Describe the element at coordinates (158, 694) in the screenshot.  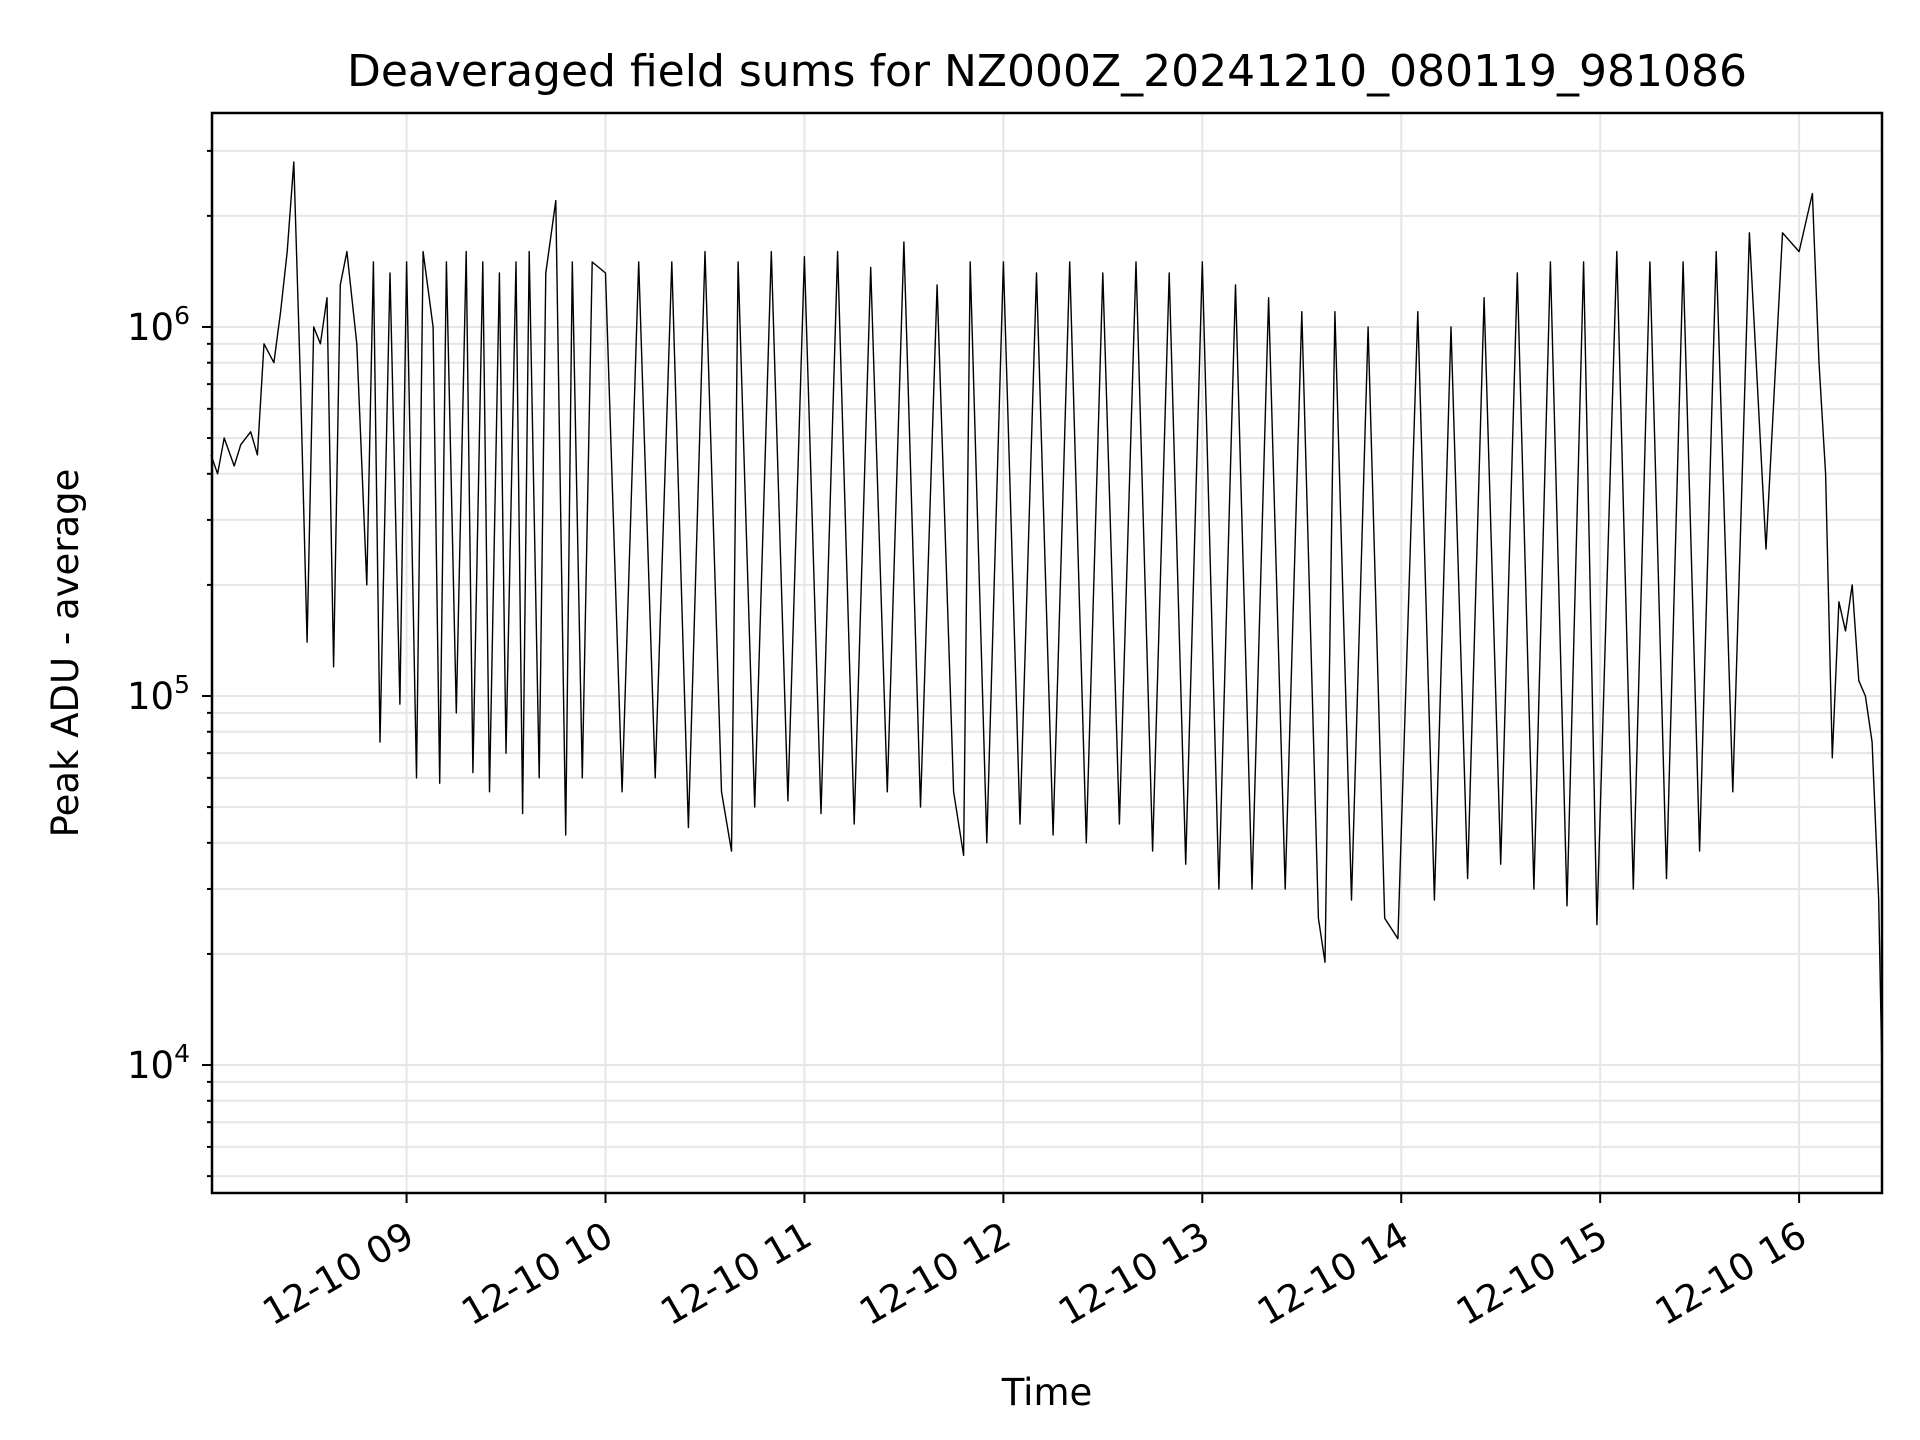
I see `y-tick-label: 10⁵` at that location.